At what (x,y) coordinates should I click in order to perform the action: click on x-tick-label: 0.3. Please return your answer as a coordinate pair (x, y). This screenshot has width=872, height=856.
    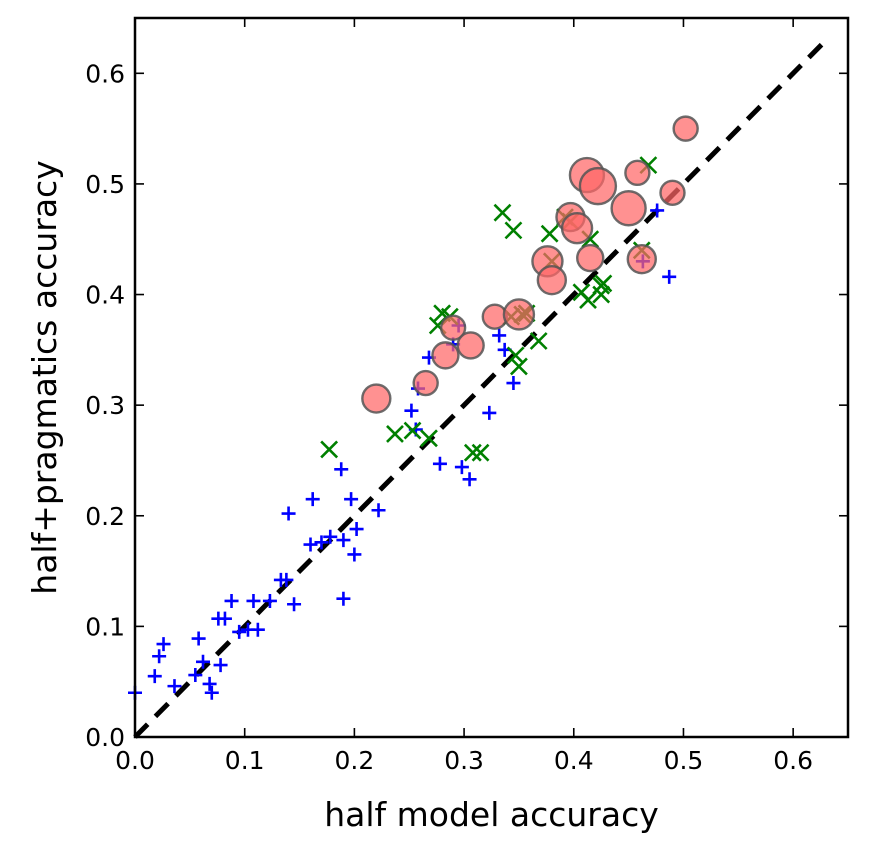
    Looking at the image, I should click on (464, 760).